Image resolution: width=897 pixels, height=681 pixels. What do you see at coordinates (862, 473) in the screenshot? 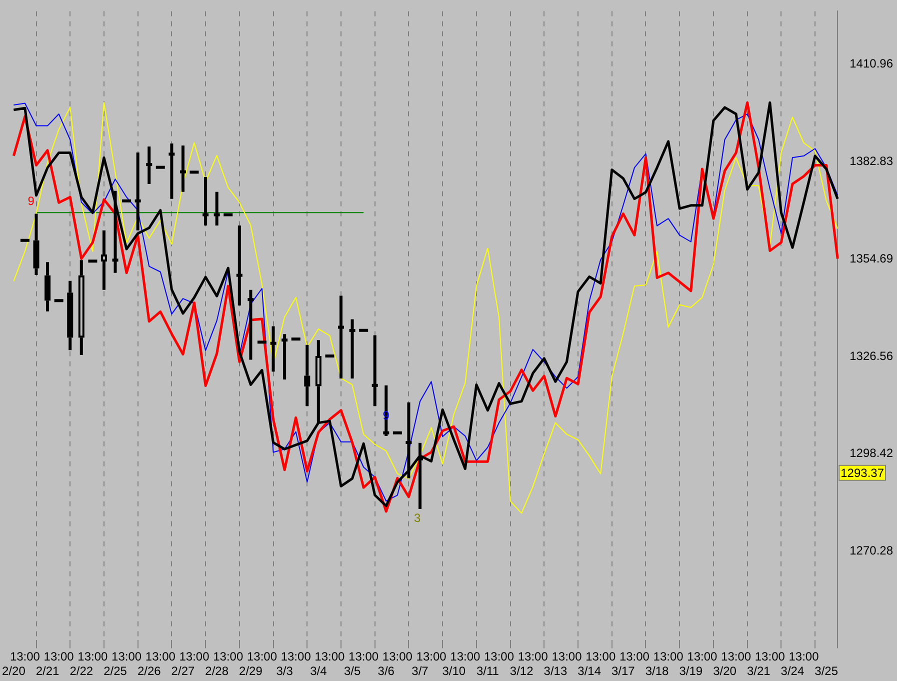
I see `annotation: 1293.37` at bounding box center [862, 473].